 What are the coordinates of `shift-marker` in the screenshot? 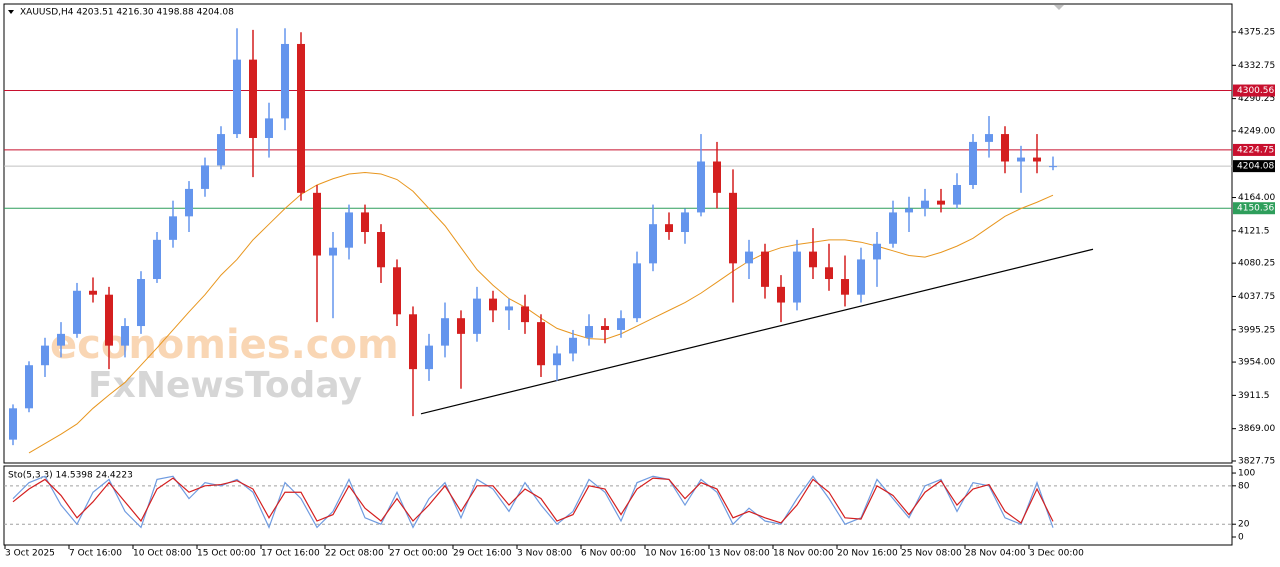 It's located at (1059, 7).